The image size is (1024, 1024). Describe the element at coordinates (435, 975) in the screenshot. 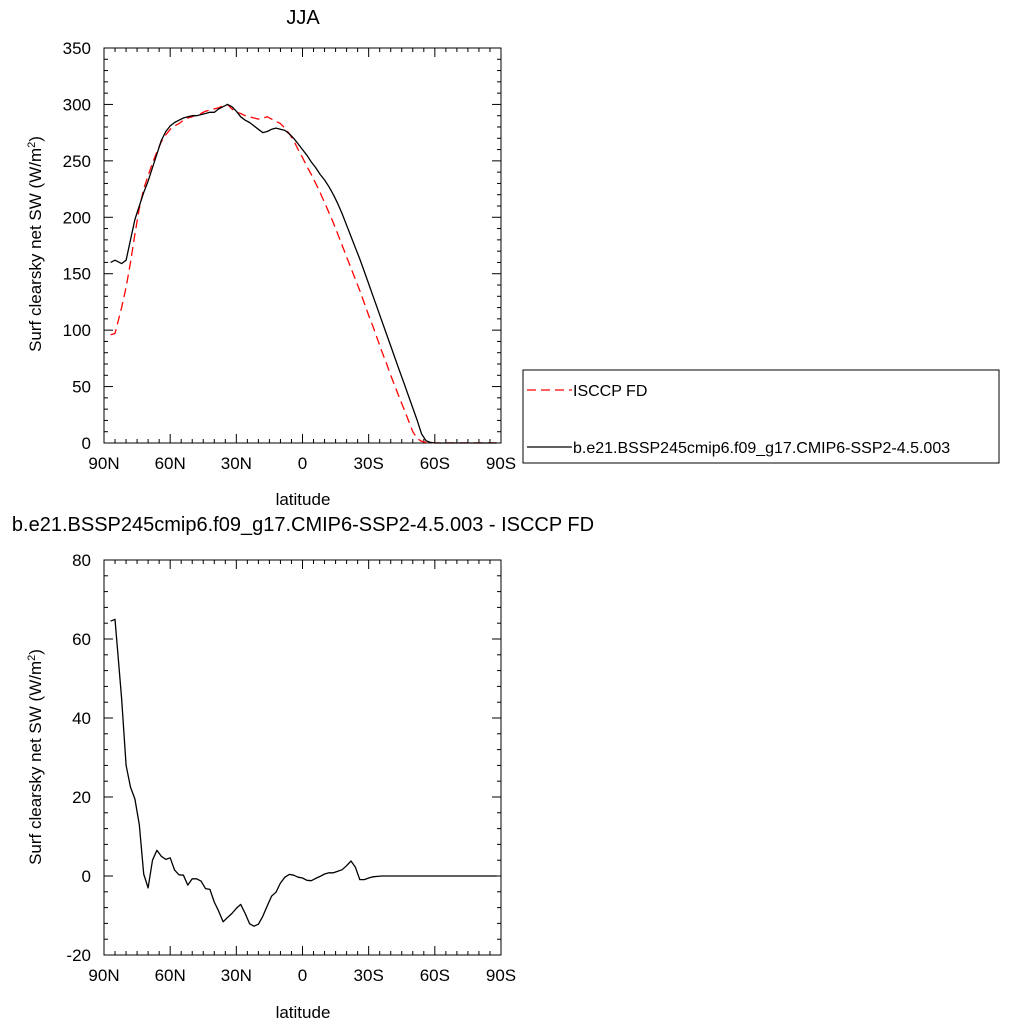

I see `bottom-x-tick-label: 60S` at that location.